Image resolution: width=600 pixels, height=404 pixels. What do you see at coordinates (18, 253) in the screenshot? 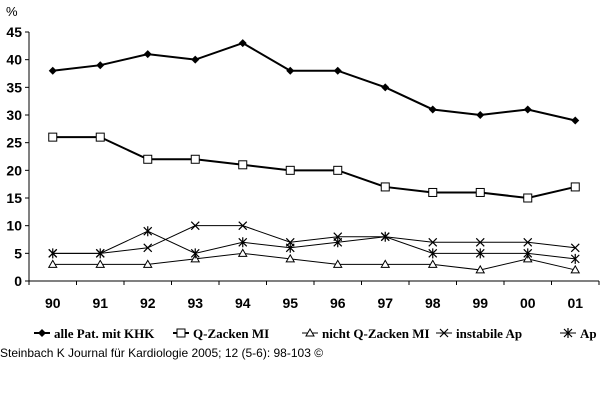
I see `y-tick-label: 5` at bounding box center [18, 253].